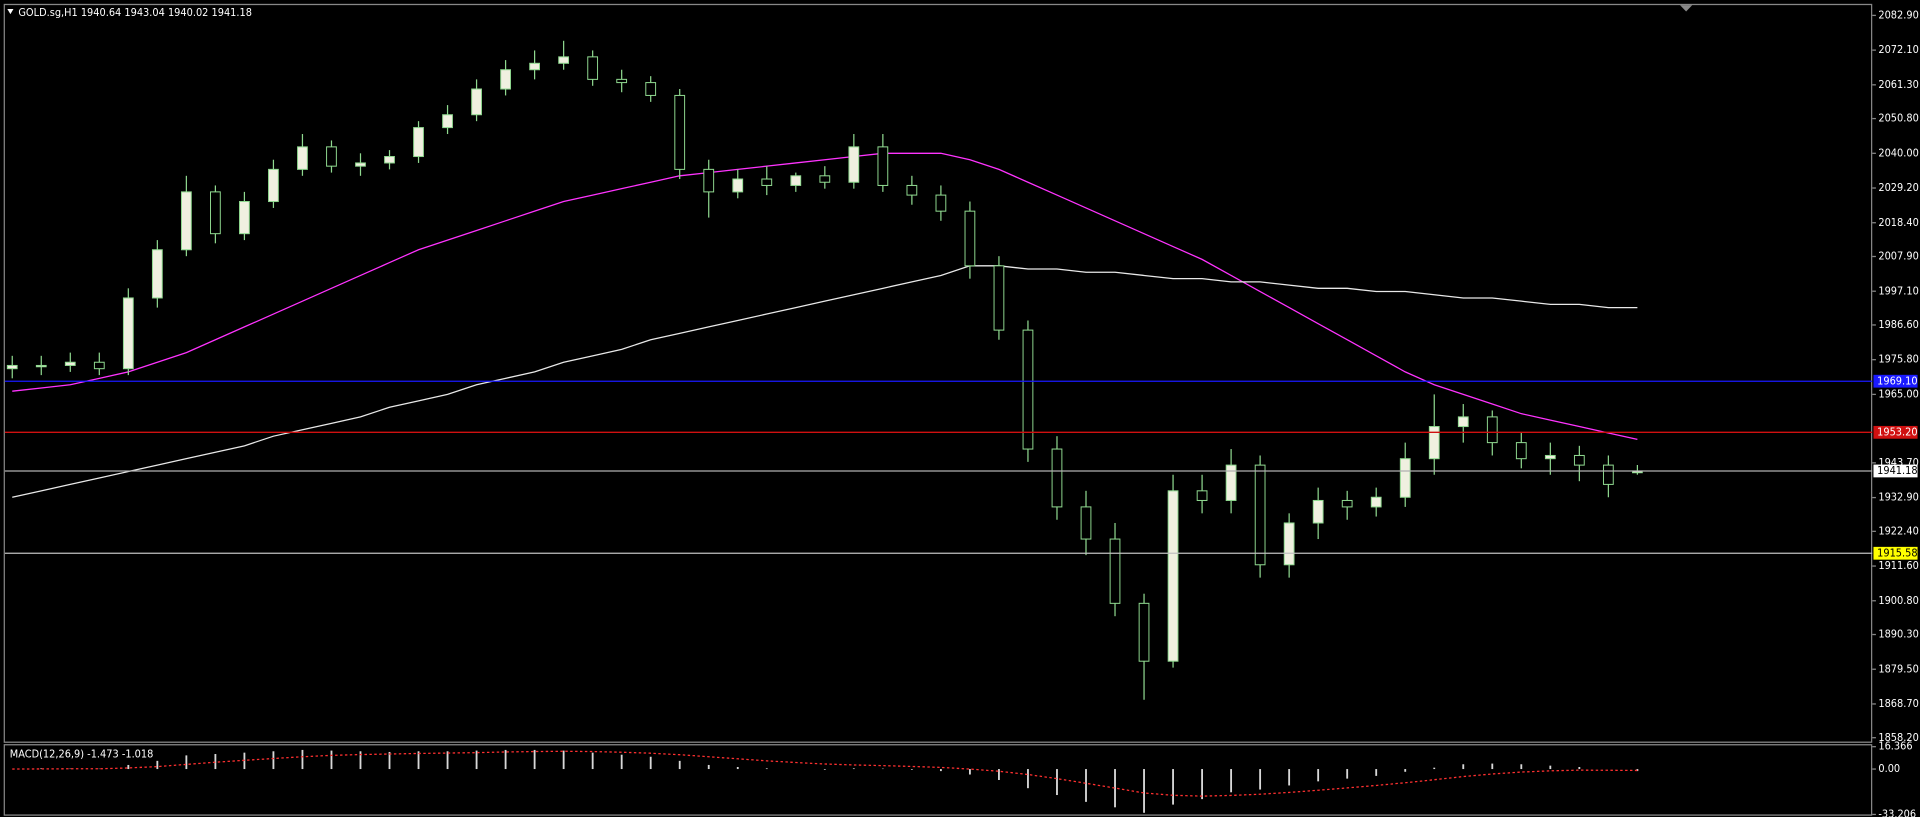 Image resolution: width=1920 pixels, height=817 pixels. I want to click on macd-signal, so click(825, 773).